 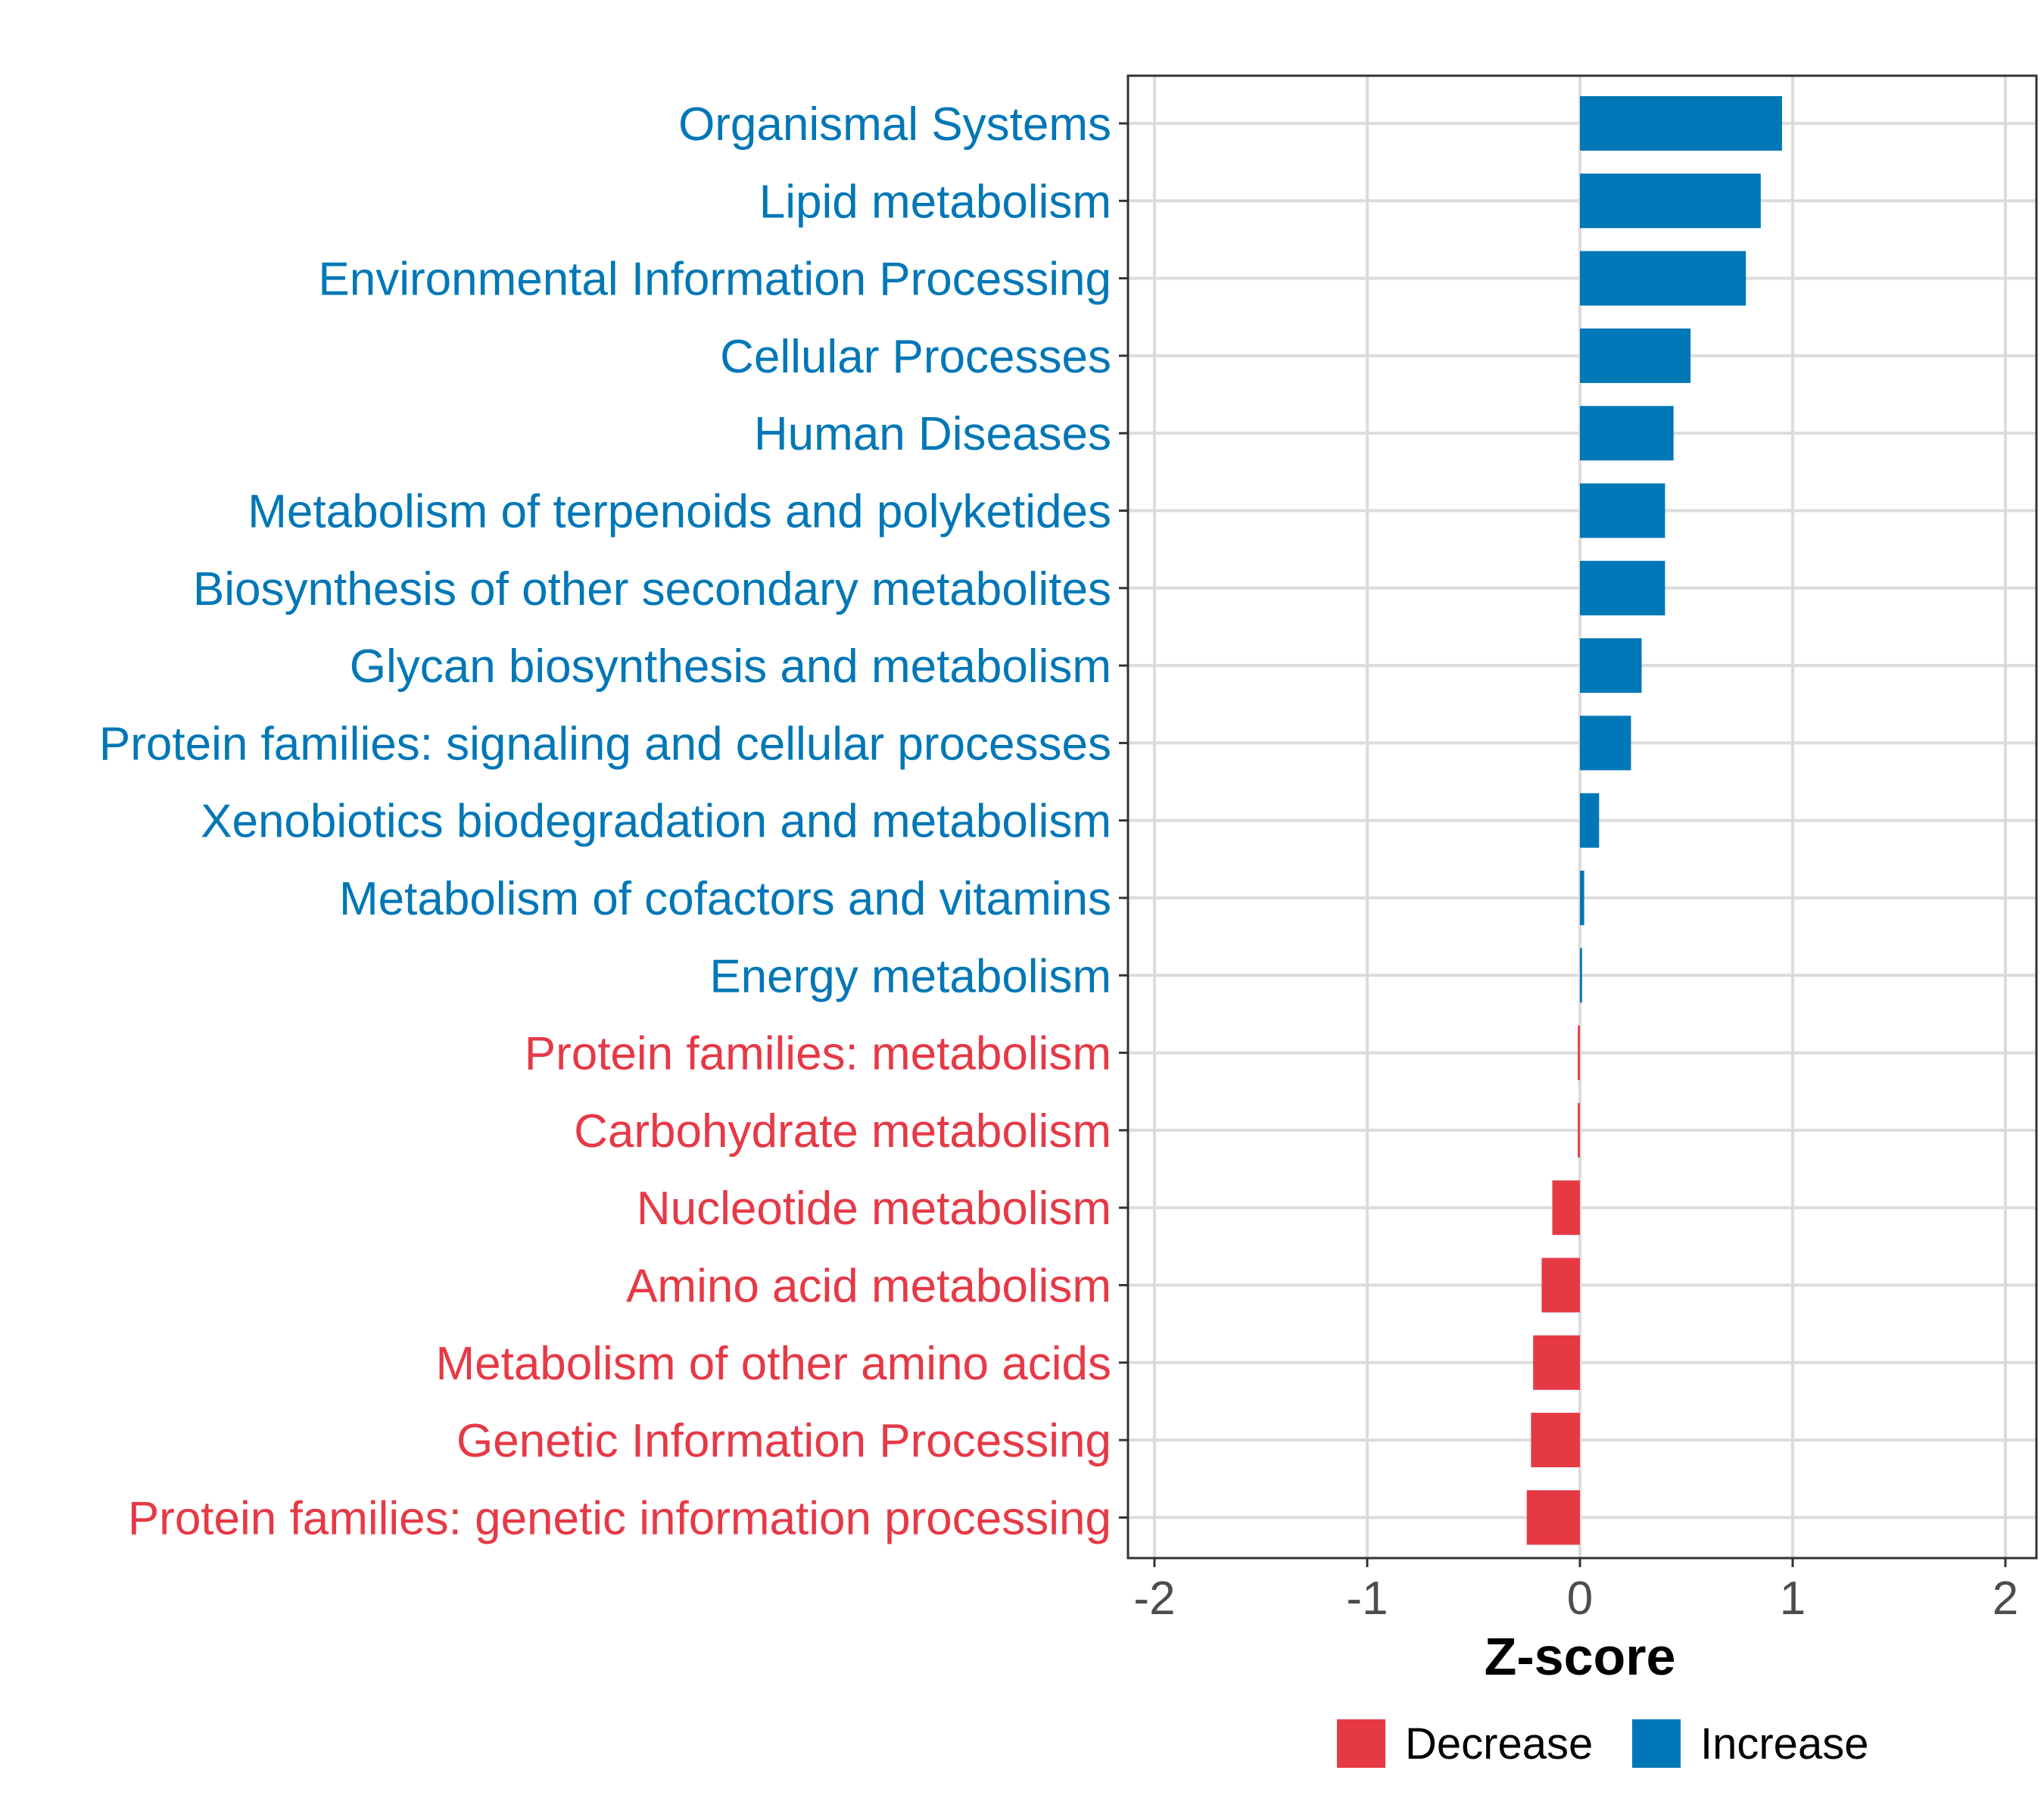 What do you see at coordinates (773, 1364) in the screenshot?
I see `category-label: Metabolism of other amino acids` at bounding box center [773, 1364].